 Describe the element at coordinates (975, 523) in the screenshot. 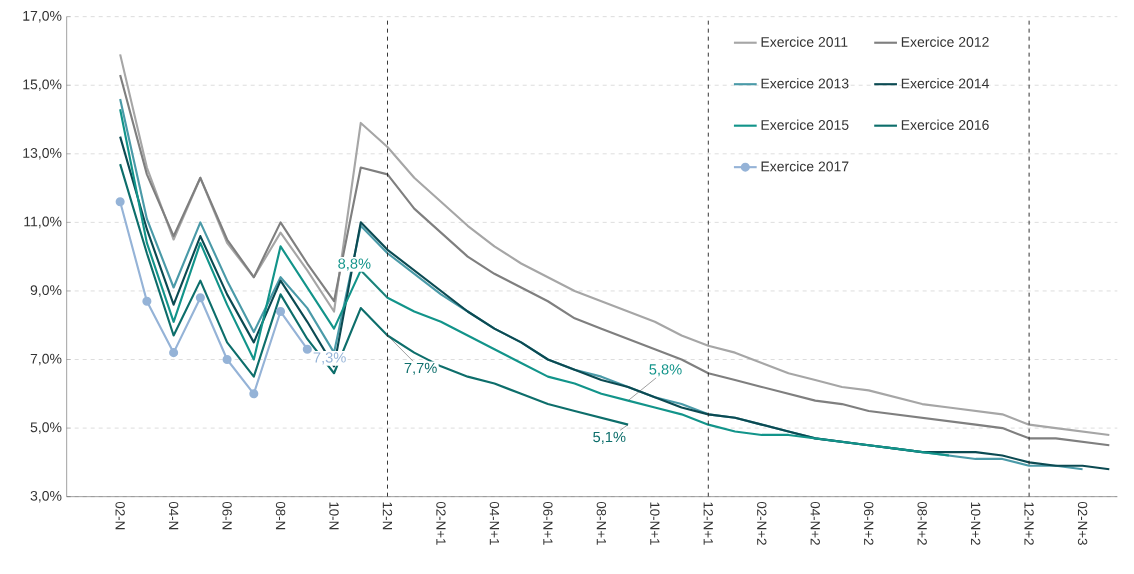

I see `x-tick-label: 10-N+2` at that location.